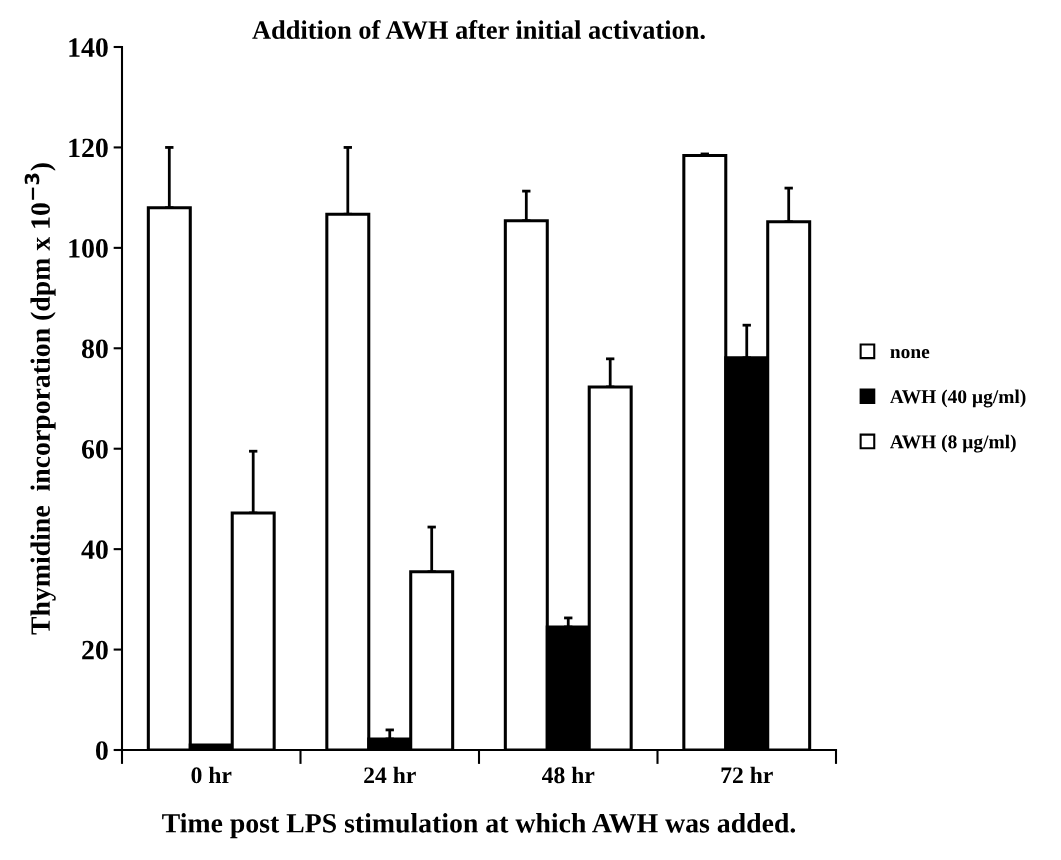 Image resolution: width=1061 pixels, height=860 pixels. I want to click on y-tick-label: 100, so click(88, 248).